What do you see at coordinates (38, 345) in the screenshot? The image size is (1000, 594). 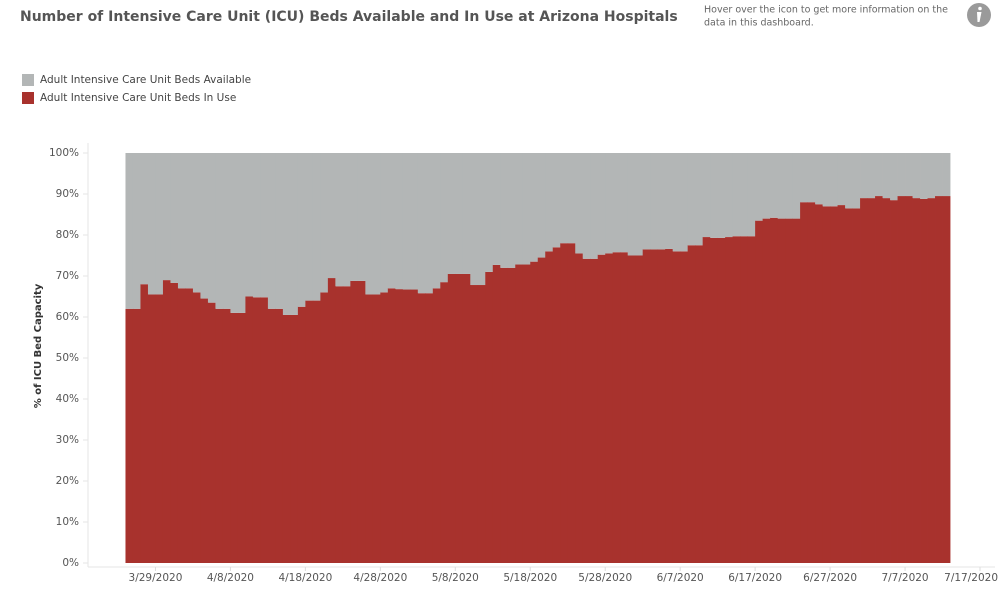 I see `y-axis-title: % of ICU Bed Capacity` at bounding box center [38, 345].